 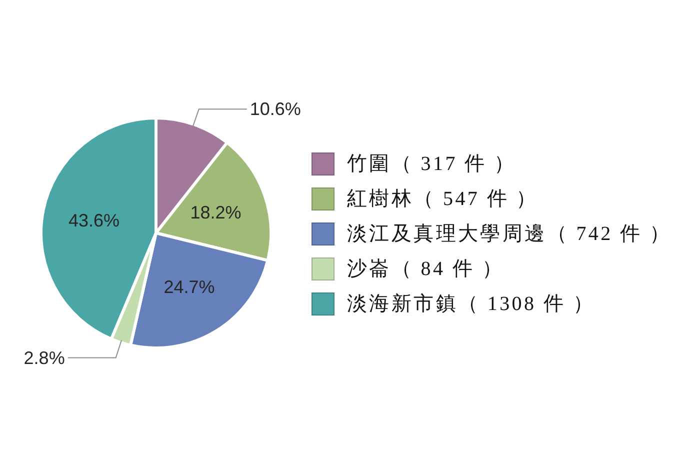 I want to click on data-label: 43.6%, so click(x=94, y=220).